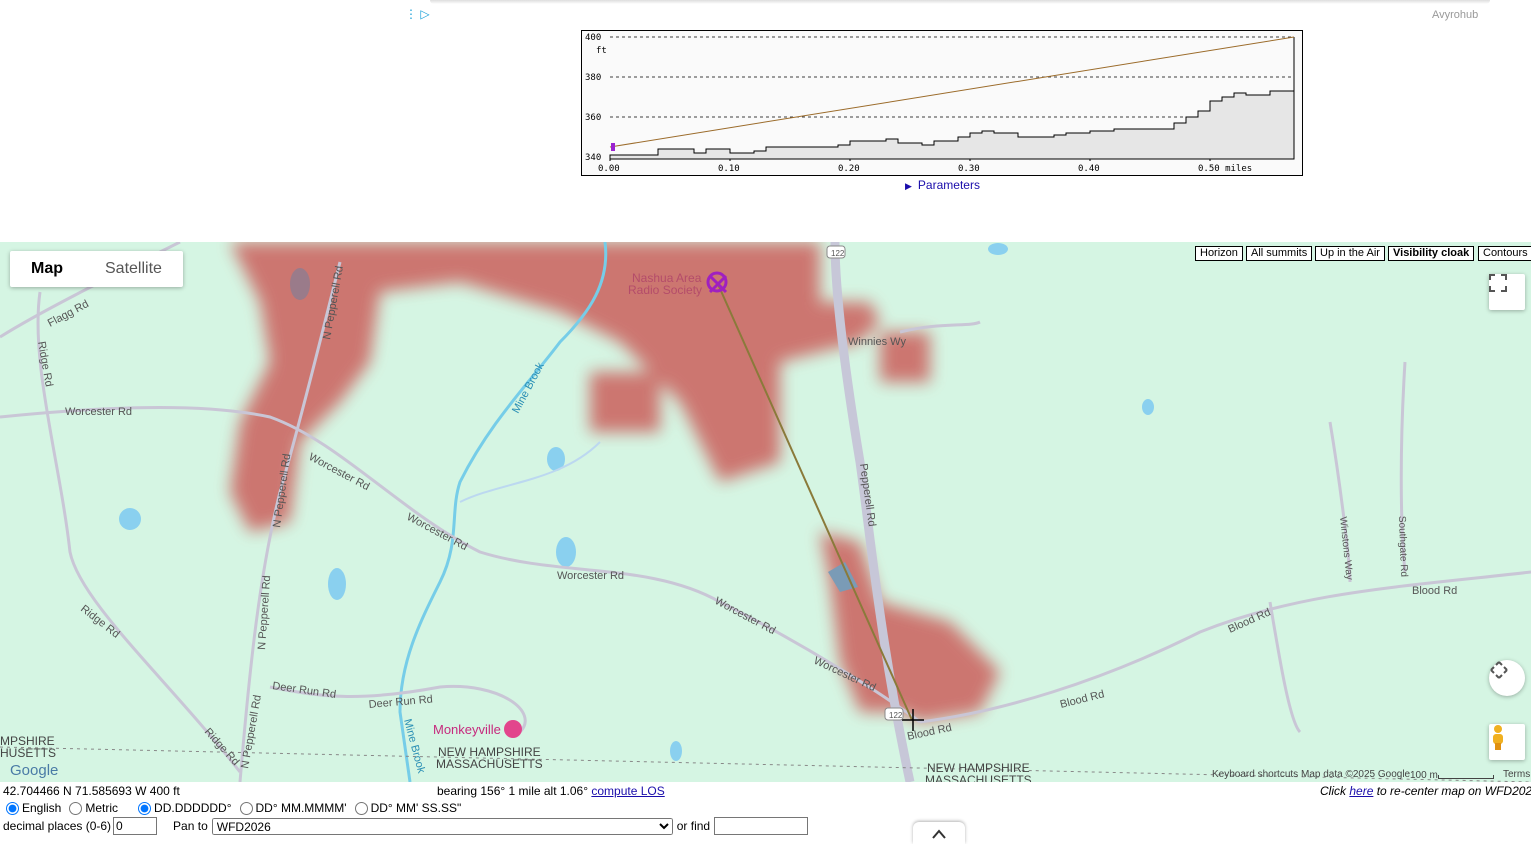  I want to click on y-unit-label: ft, so click(601, 51).